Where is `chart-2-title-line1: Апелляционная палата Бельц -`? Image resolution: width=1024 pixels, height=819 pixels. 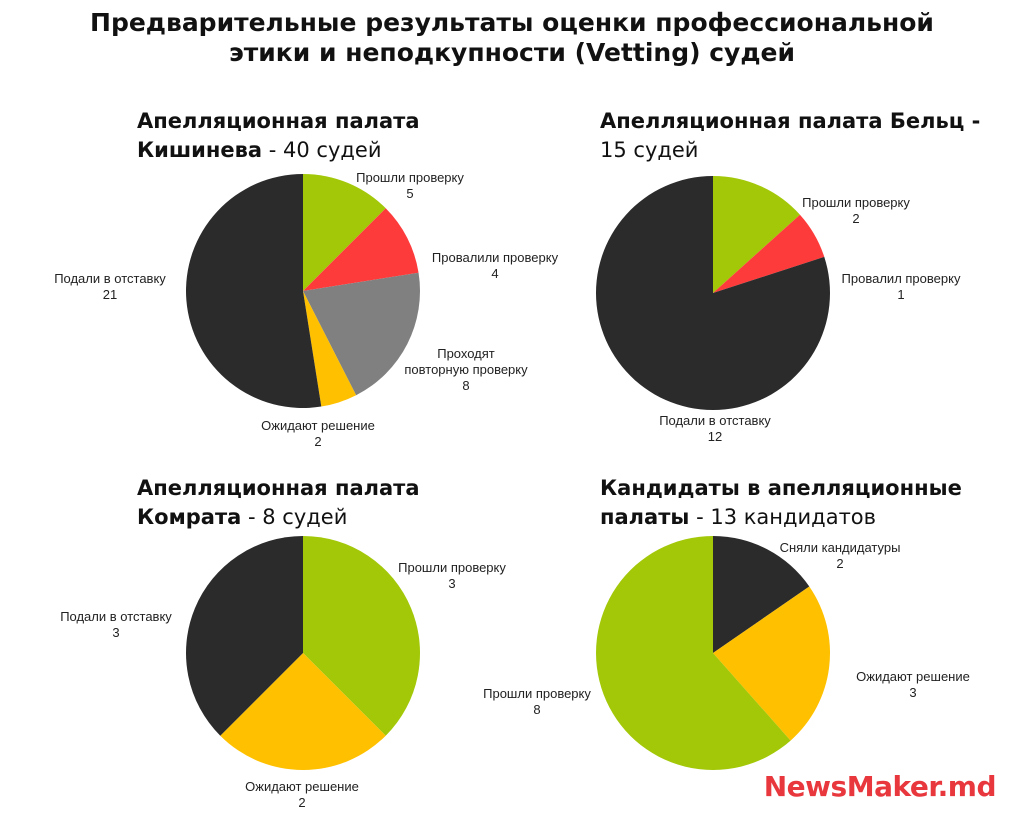
chart-2-title-line1: Апелляционная палата Бельц - is located at coordinates (790, 121).